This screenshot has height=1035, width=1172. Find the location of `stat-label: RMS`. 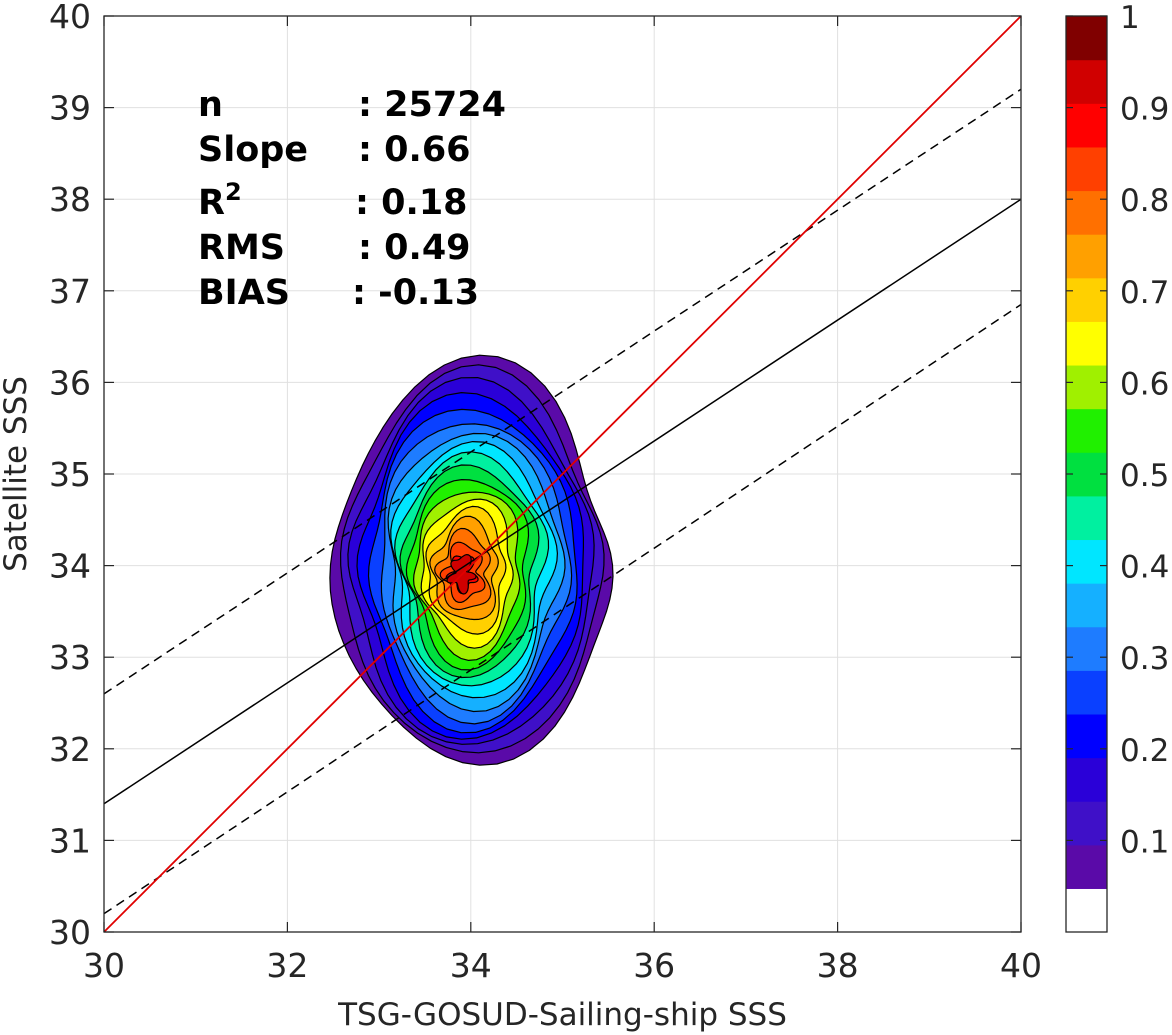

stat-label: RMS is located at coordinates (241, 248).